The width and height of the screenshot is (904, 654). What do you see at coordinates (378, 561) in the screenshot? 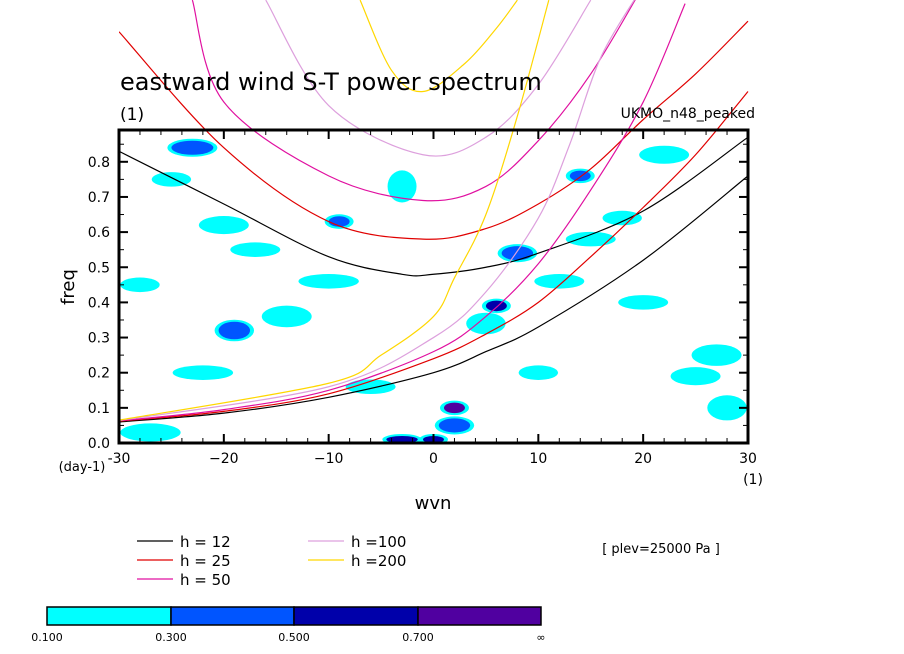
I see `legend-label: h =200` at bounding box center [378, 561].